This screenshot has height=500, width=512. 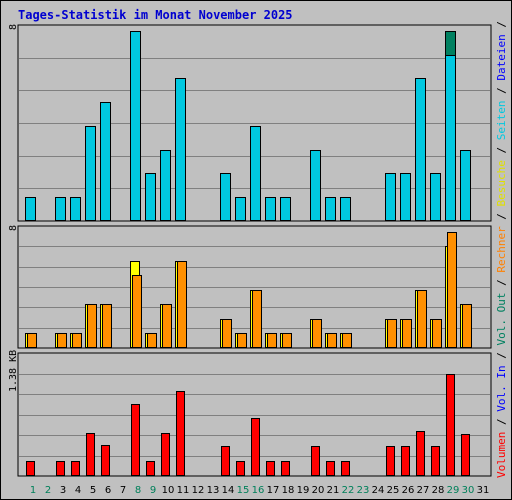 What do you see at coordinates (408, 490) in the screenshot?
I see `day-label-26: 26` at bounding box center [408, 490].